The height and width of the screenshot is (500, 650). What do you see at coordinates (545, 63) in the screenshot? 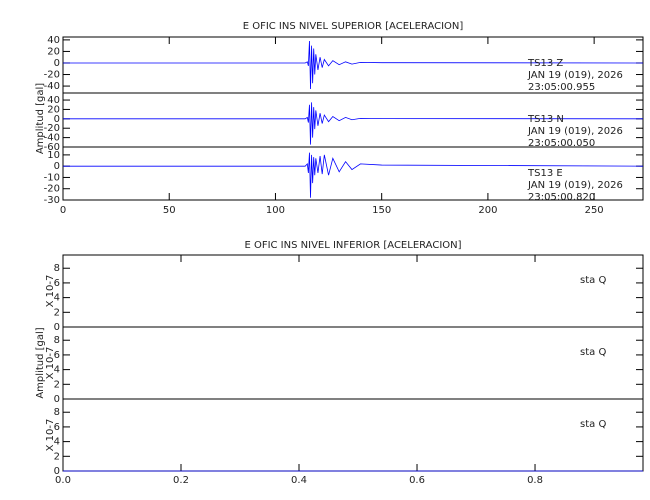
I see `trace-annotation: TS13 Z` at bounding box center [545, 63].